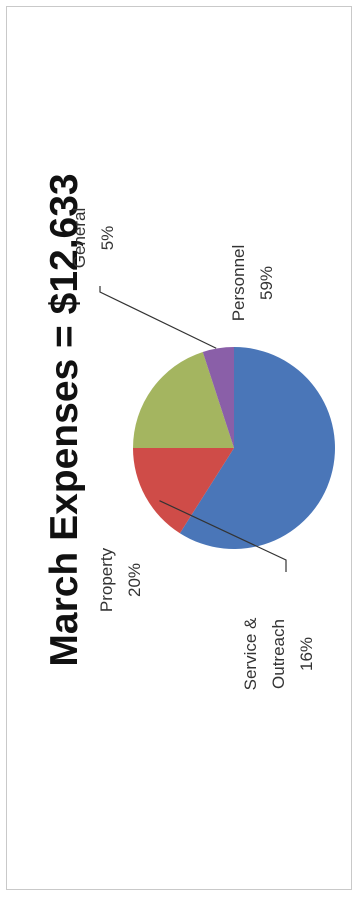  What do you see at coordinates (107, 238) in the screenshot?
I see `slice-label-line: 5%` at bounding box center [107, 238].